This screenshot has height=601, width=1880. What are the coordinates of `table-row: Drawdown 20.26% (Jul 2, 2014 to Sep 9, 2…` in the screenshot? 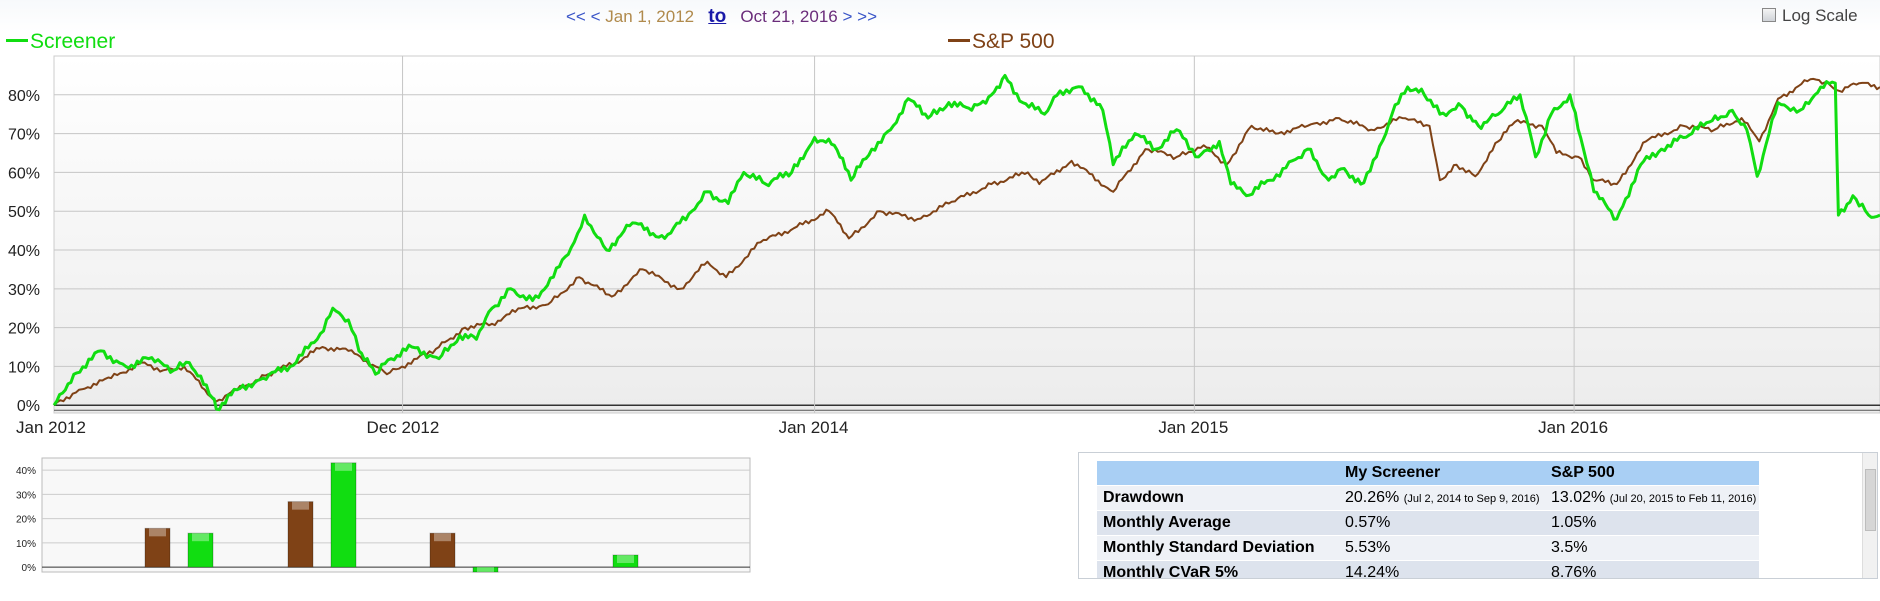 It's located at (1428, 498).